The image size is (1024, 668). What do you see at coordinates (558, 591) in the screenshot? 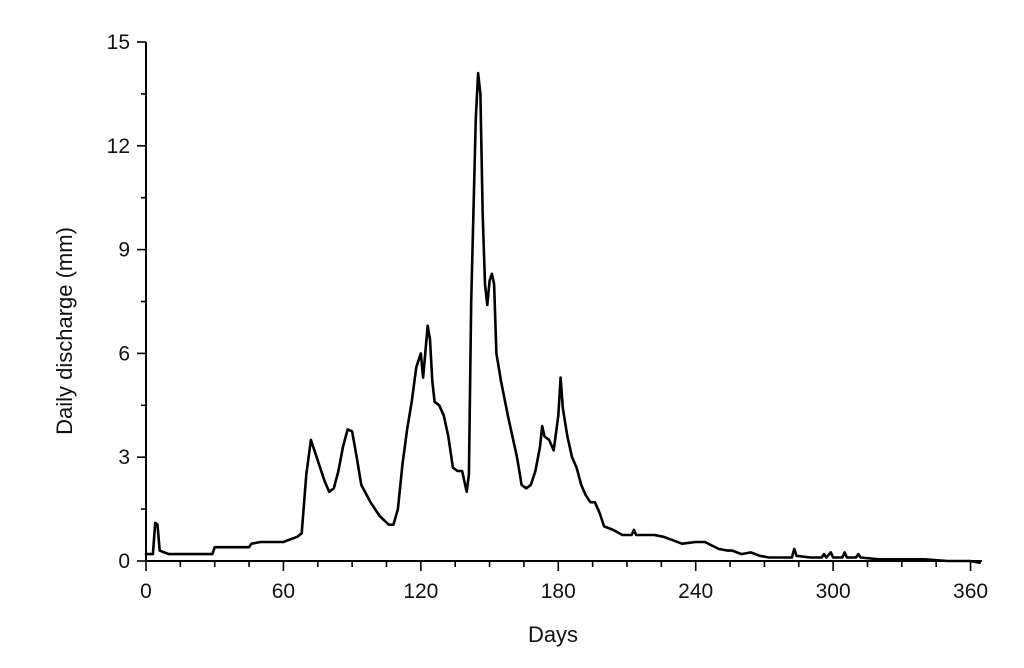
I see `x-tick-label: 180` at bounding box center [558, 591].